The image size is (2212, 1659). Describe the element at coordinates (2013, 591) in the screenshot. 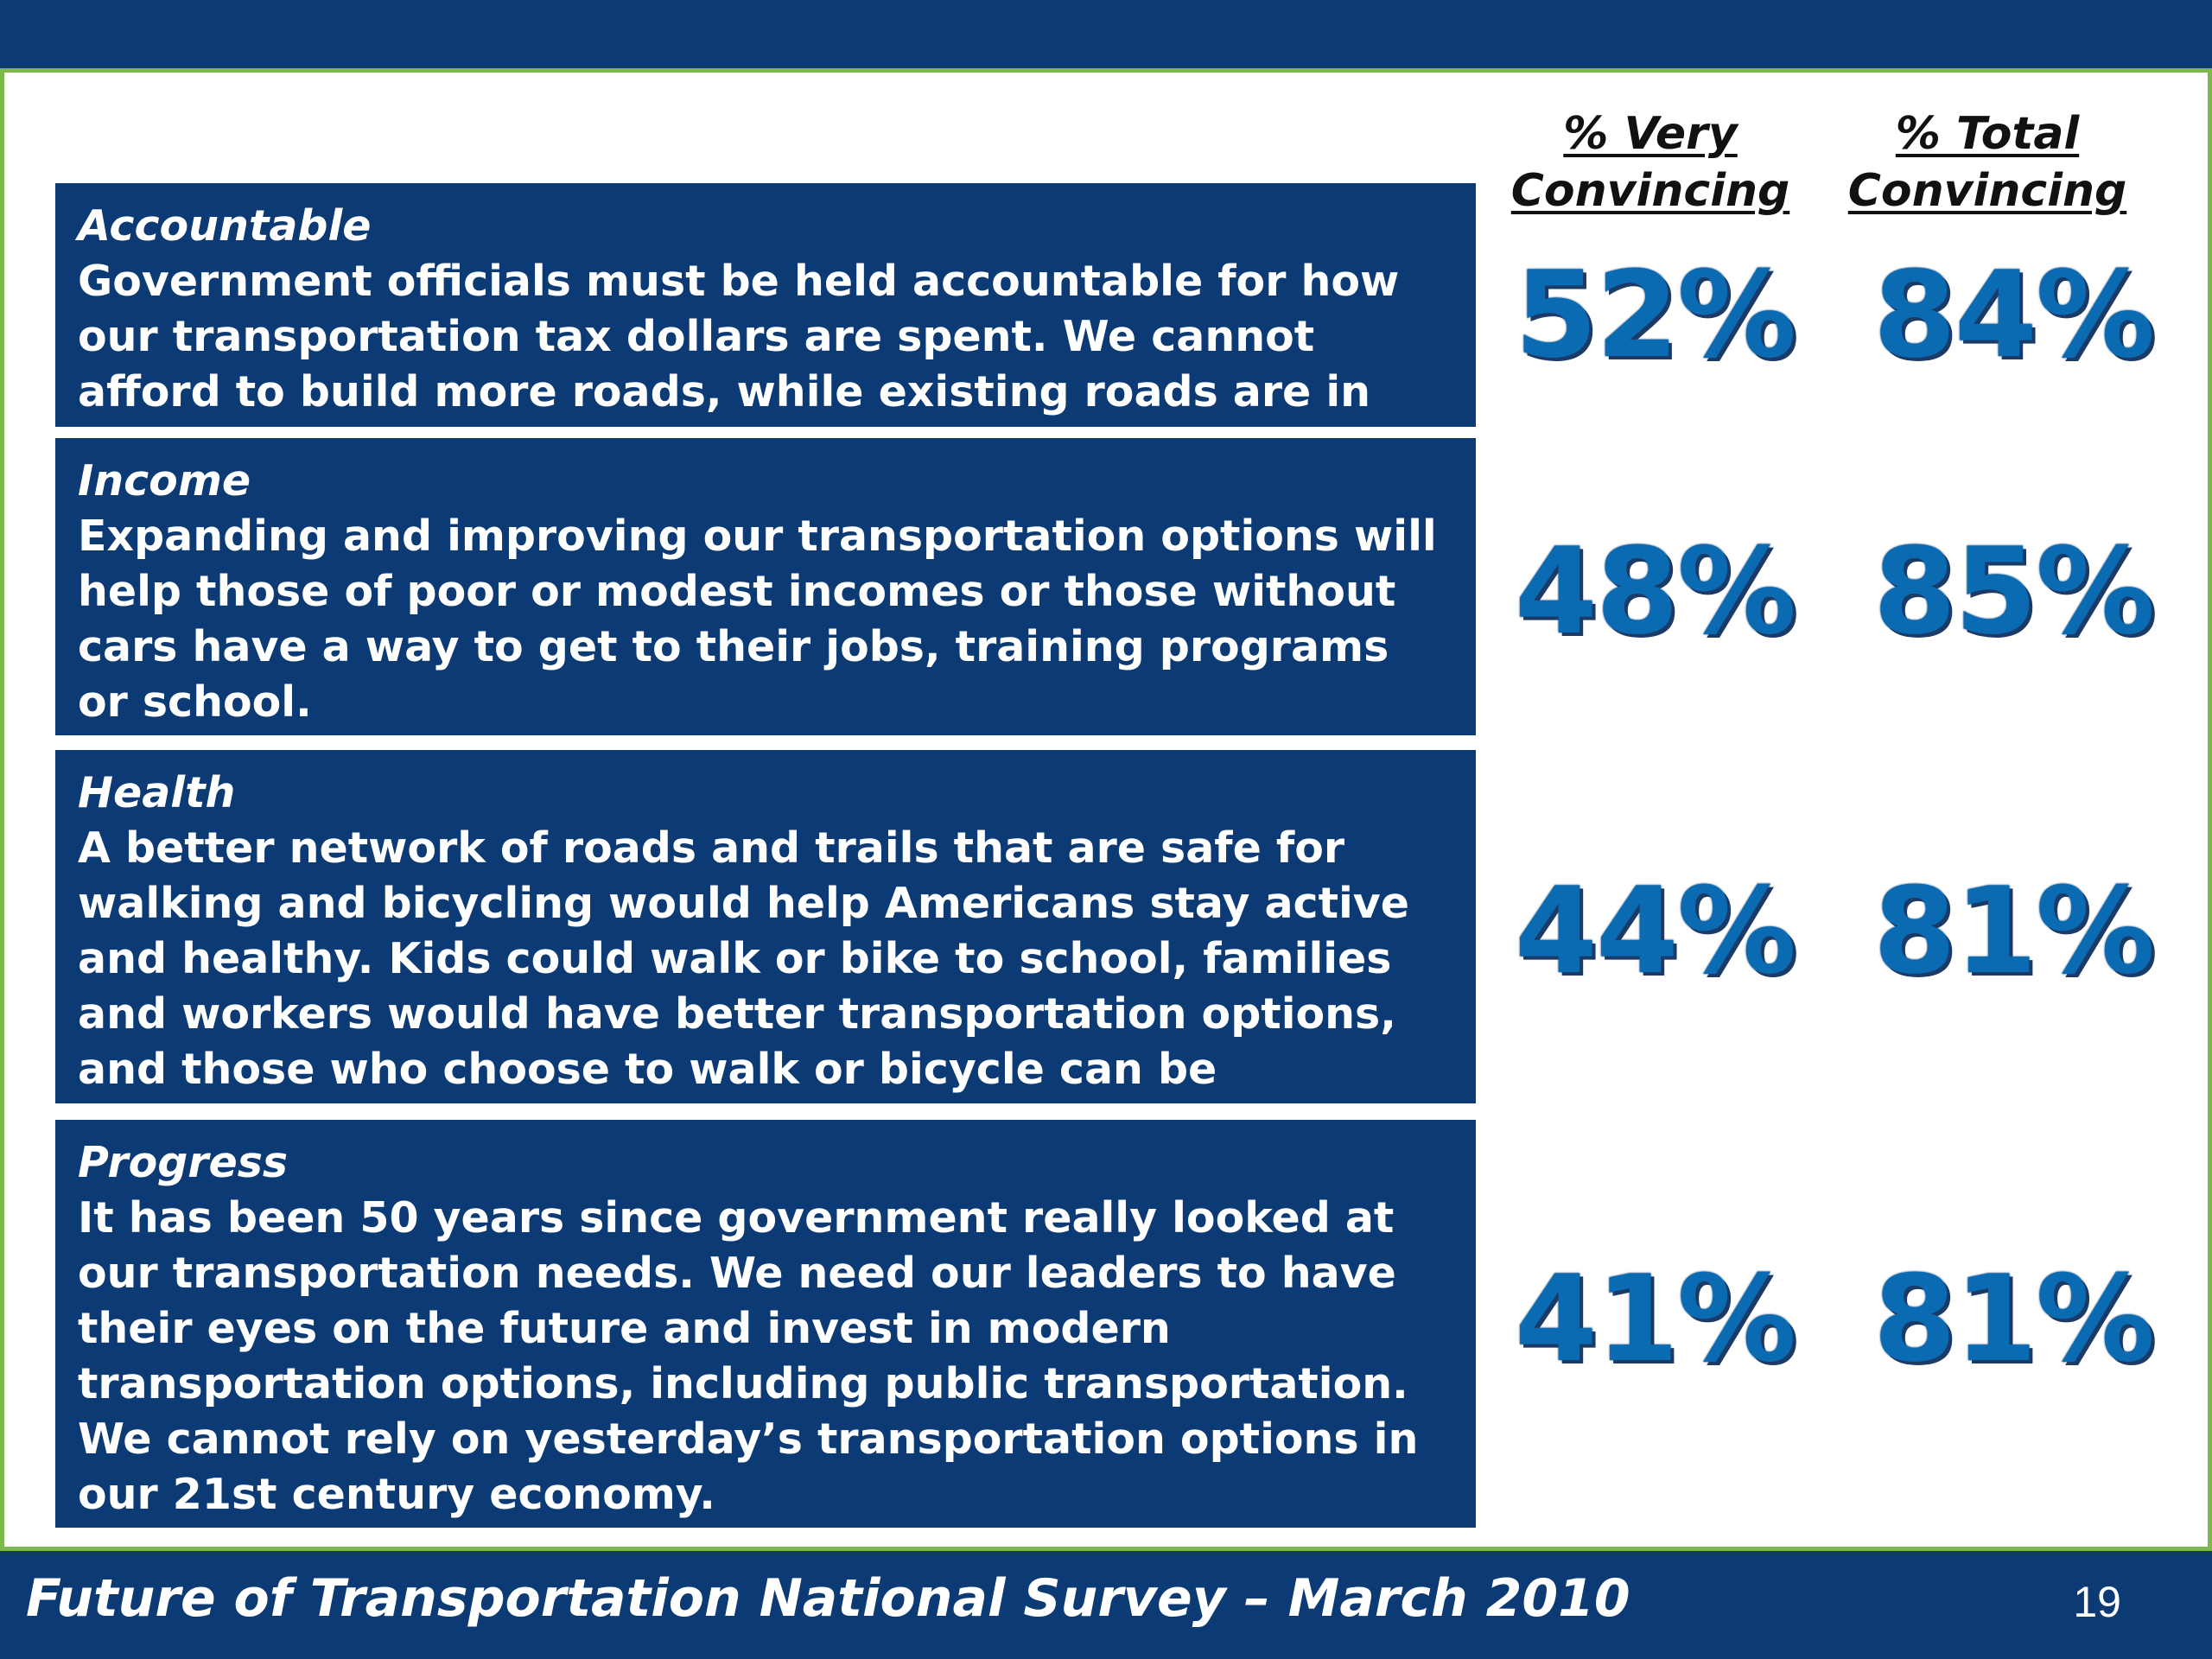

I see `total-convincing-value: 85%` at that location.